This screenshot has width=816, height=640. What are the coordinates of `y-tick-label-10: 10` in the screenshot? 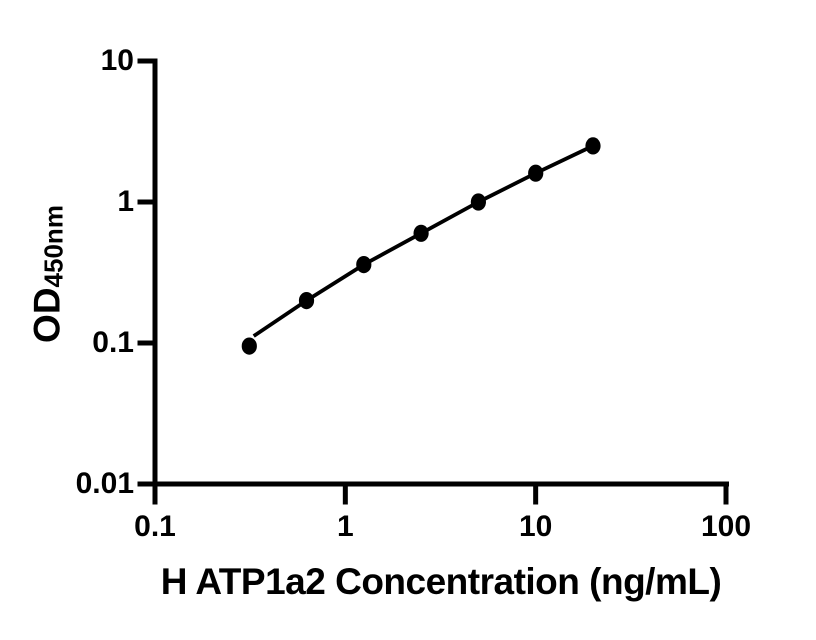 It's located at (117, 60).